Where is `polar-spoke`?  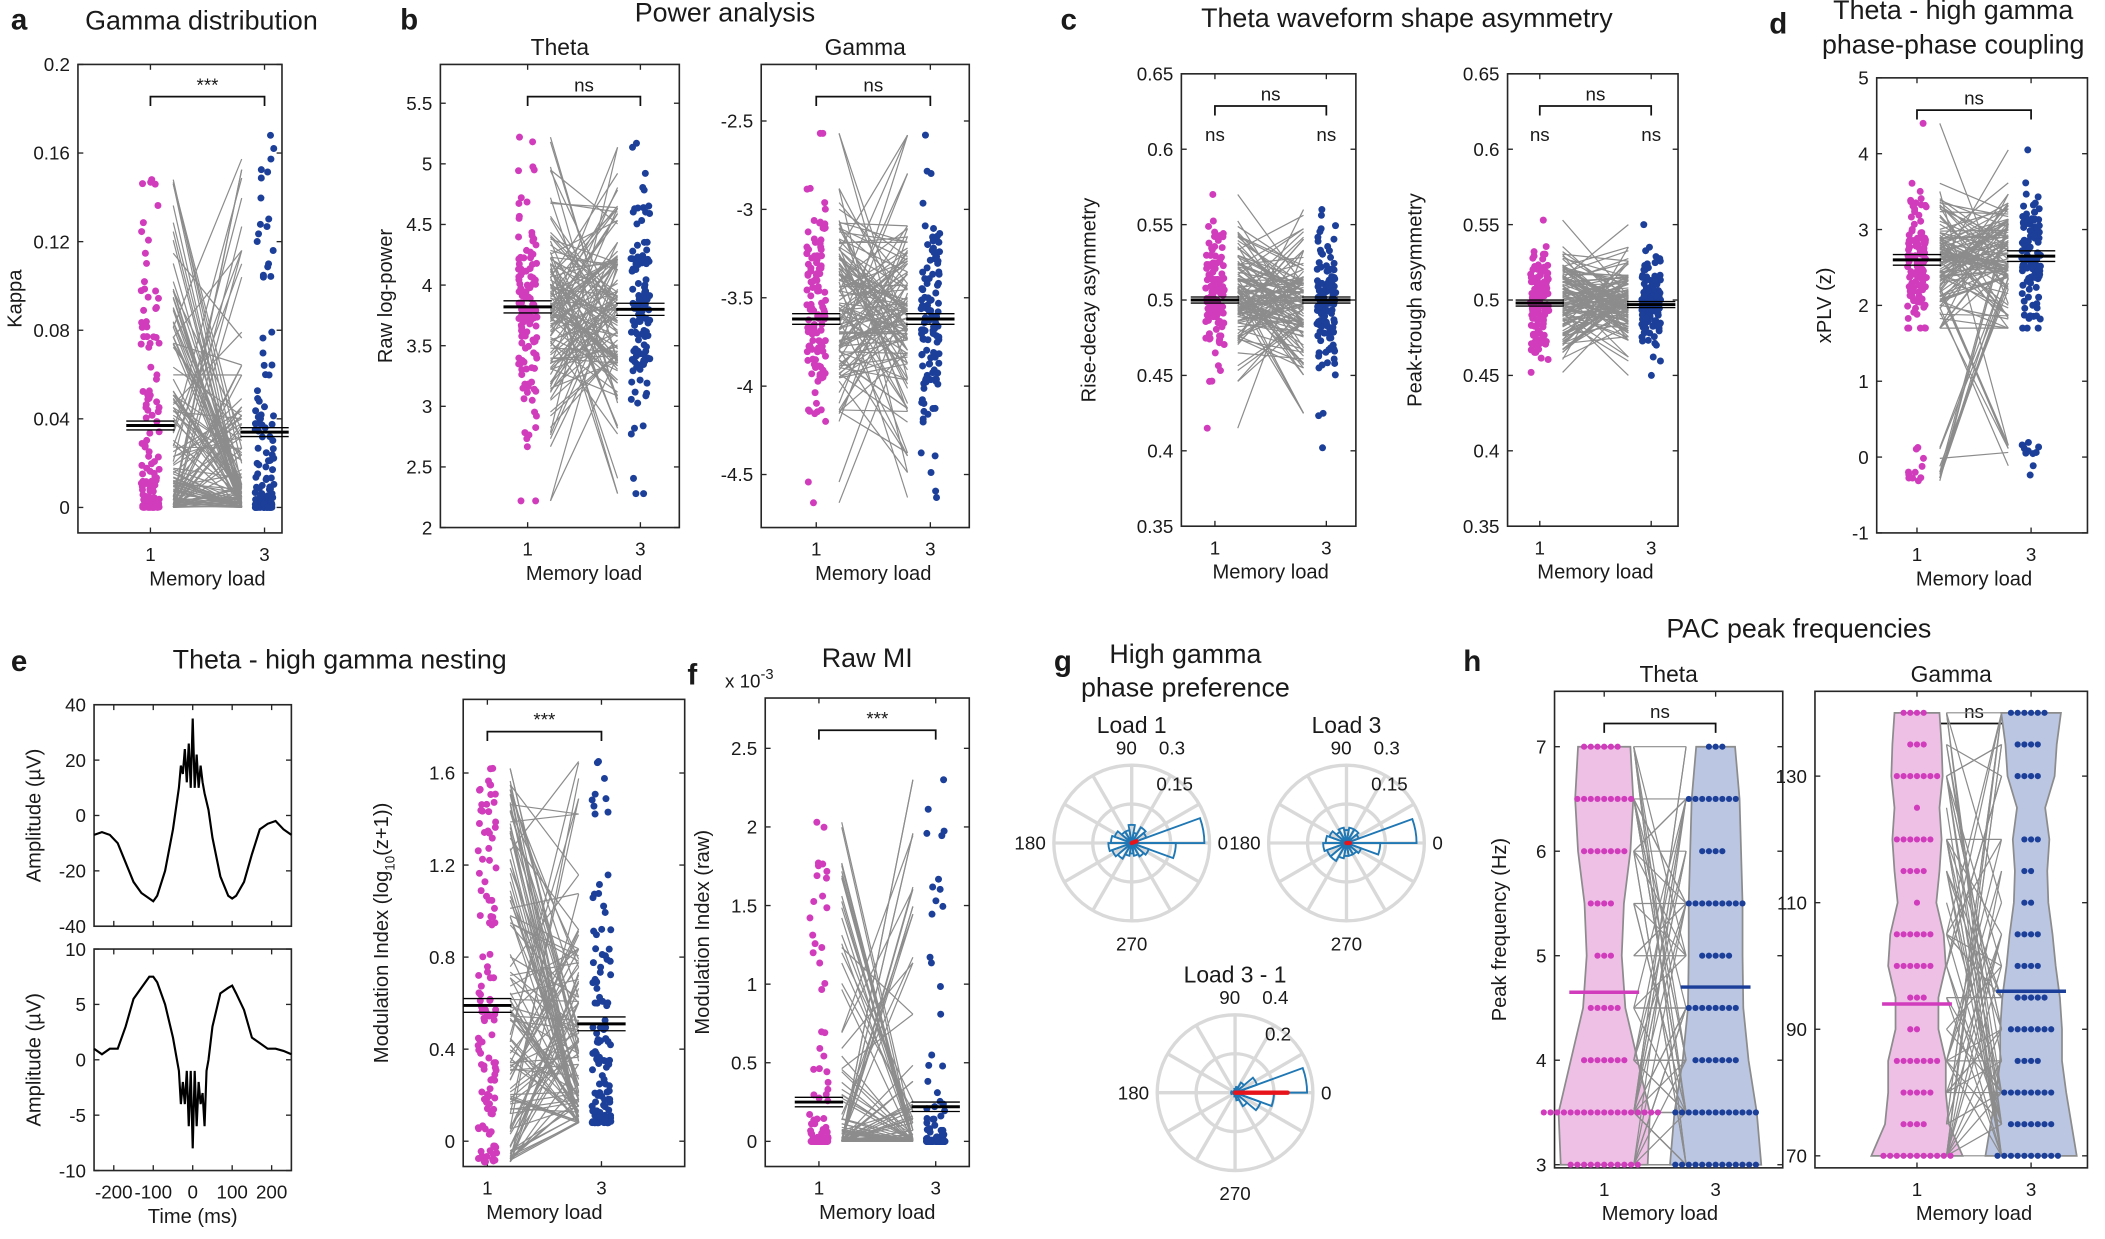
polar-spoke is located at coordinates (1098, 862).